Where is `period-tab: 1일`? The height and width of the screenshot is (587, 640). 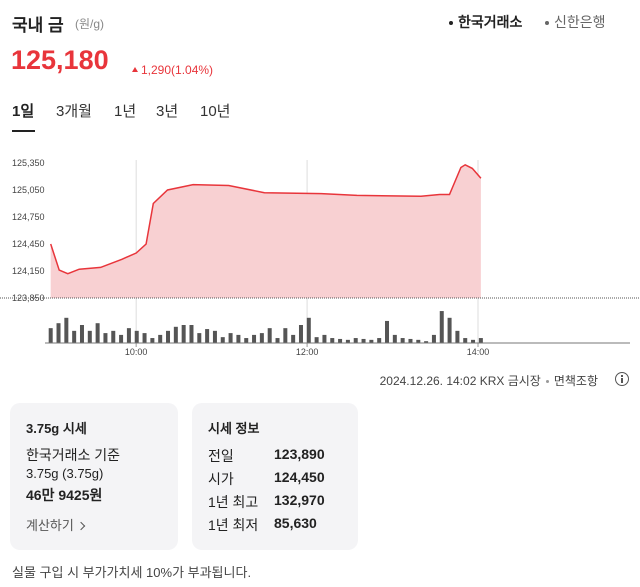 period-tab: 1일 is located at coordinates (23, 111).